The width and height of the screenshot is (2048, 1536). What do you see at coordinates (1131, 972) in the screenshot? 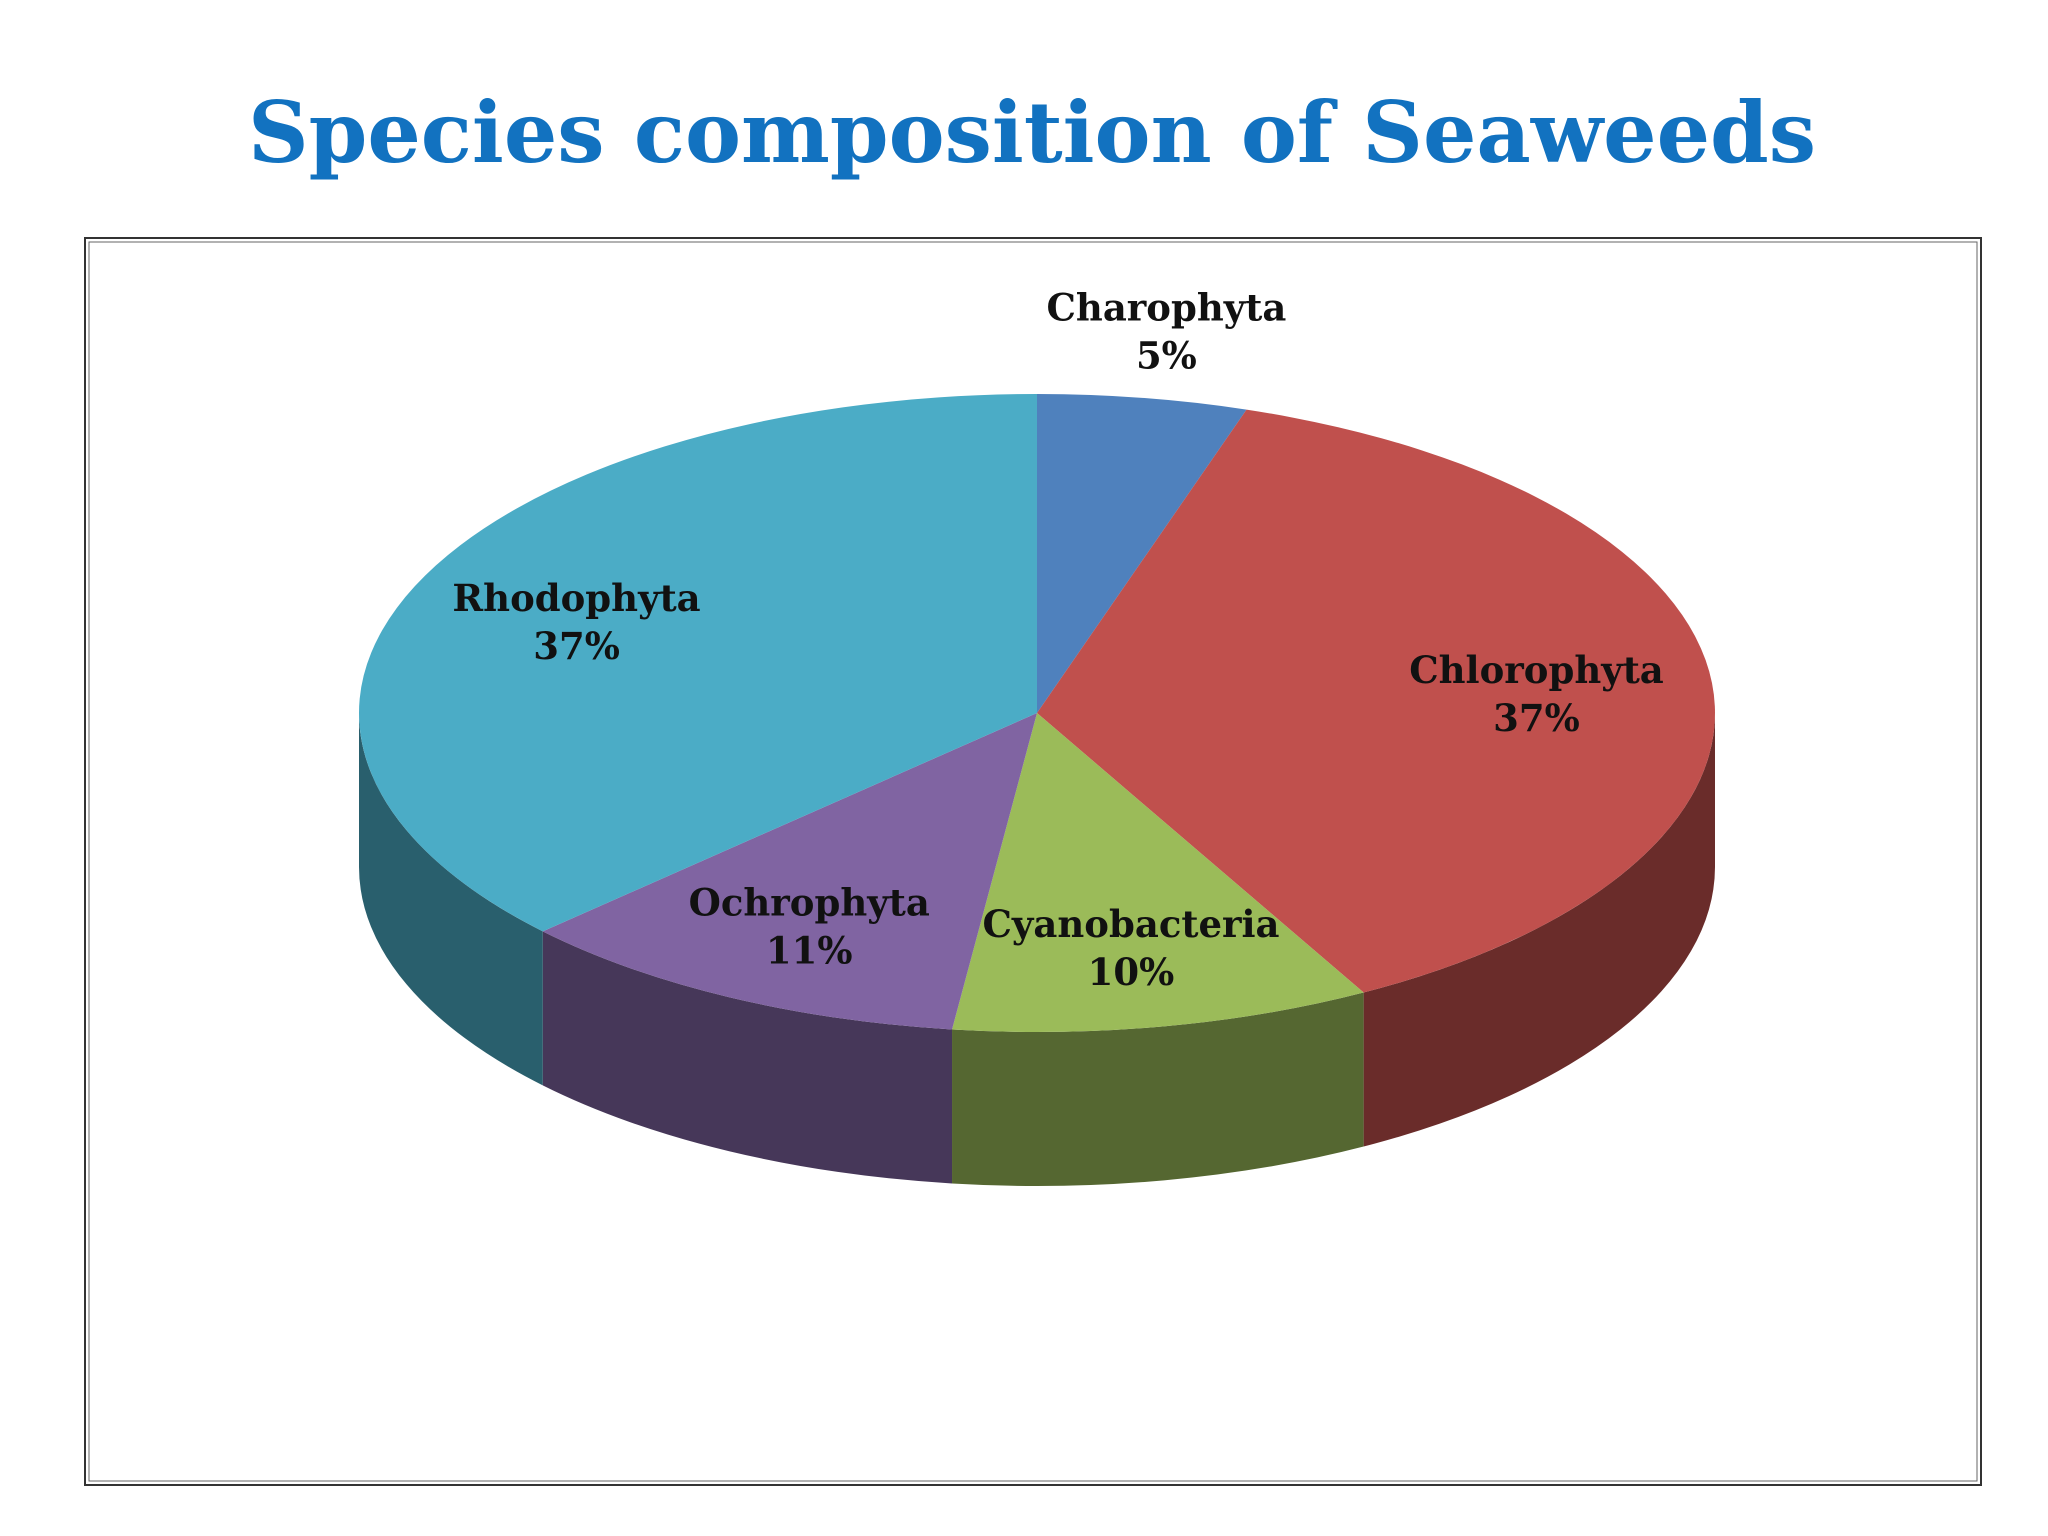
I see `data-label-value: 10%` at bounding box center [1131, 972].